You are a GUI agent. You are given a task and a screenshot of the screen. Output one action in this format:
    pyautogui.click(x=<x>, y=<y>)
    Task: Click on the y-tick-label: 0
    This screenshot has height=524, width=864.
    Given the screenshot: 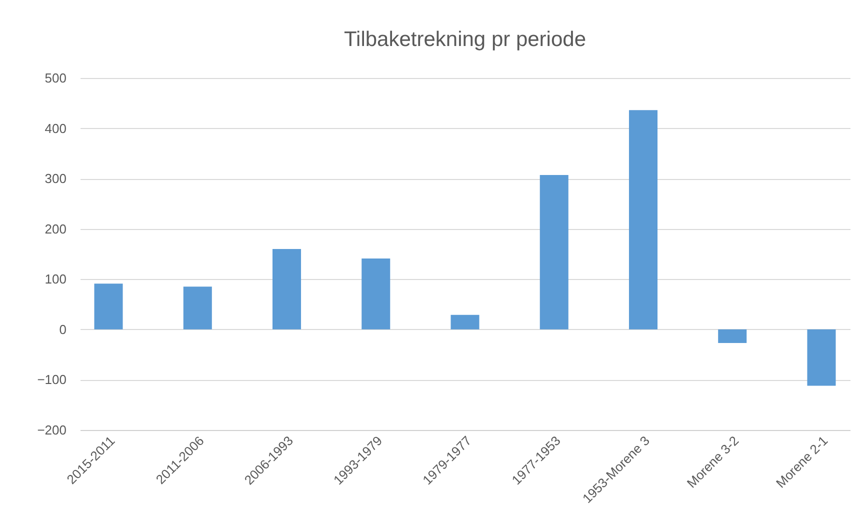 What is the action you would take?
    pyautogui.click(x=62, y=329)
    